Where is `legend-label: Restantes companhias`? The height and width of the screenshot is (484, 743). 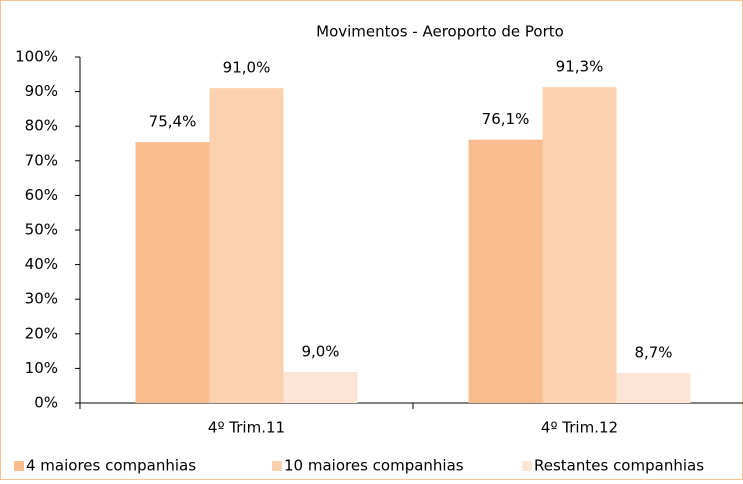 legend-label: Restantes companhias is located at coordinates (619, 466).